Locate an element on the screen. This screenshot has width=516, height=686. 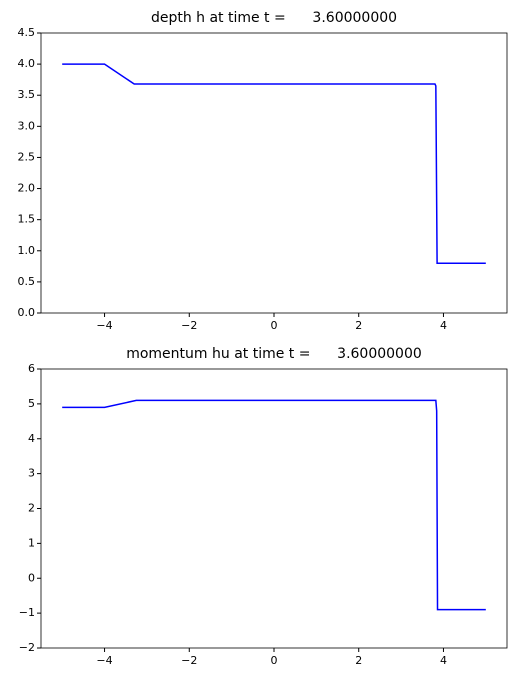
y-tick-label: 3.5 is located at coordinates (27, 94).